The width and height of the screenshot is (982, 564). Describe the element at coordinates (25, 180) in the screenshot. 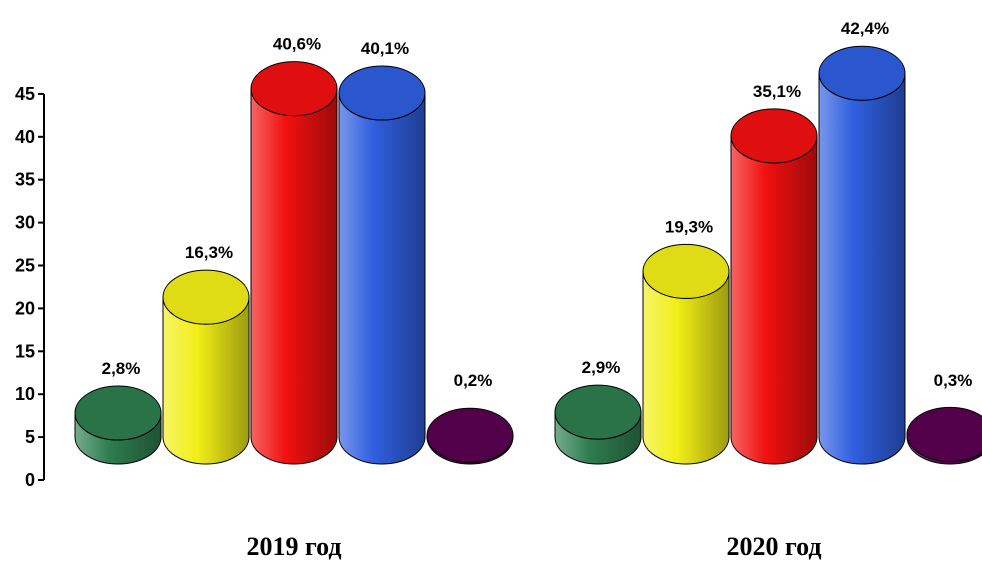

I see `y-tick-label: 35` at that location.